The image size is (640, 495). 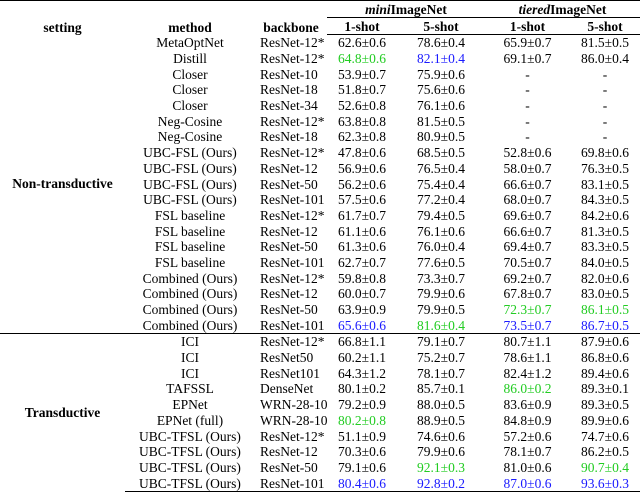 What do you see at coordinates (605, 325) in the screenshot?
I see `value-cell: 86.7±0.5` at bounding box center [605, 325].